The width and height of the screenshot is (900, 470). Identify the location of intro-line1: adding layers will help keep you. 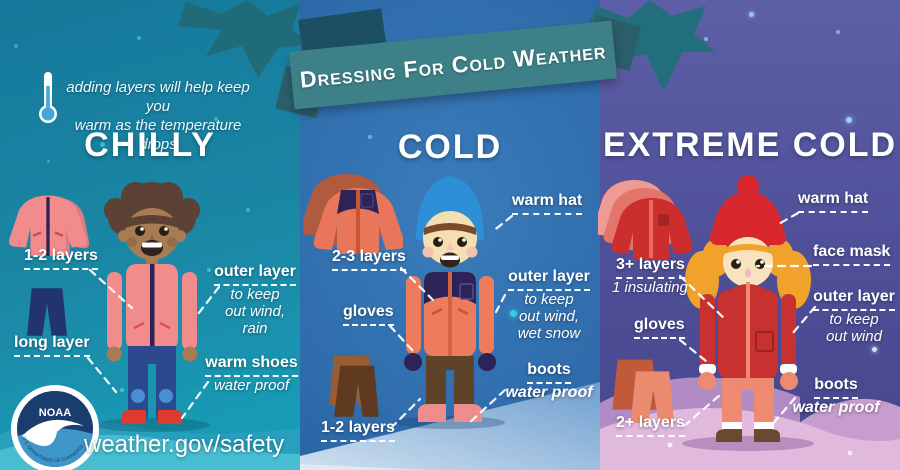
(158, 97).